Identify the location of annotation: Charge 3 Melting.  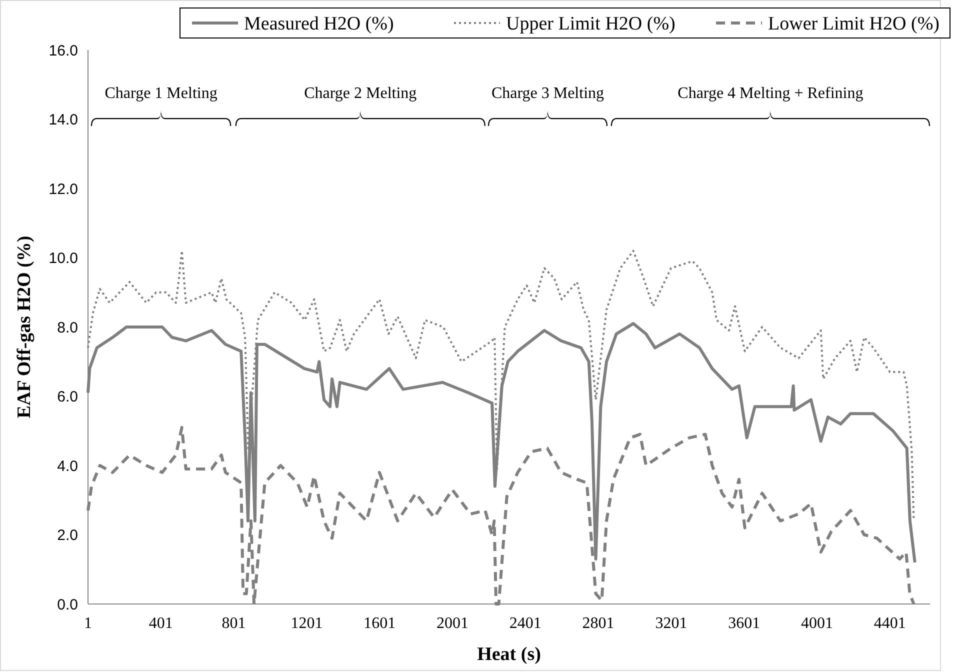
(547, 93).